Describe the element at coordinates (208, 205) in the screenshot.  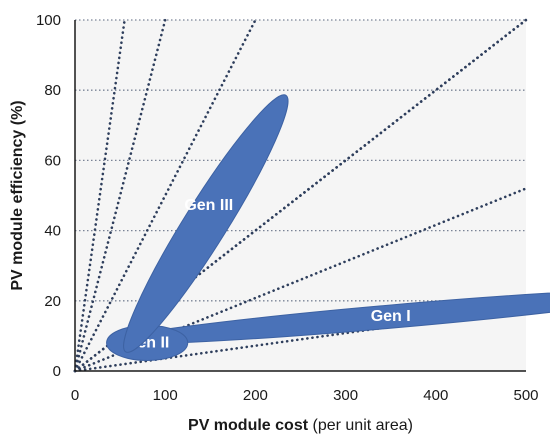
I see `region-label-gen-iii: Gen III` at that location.